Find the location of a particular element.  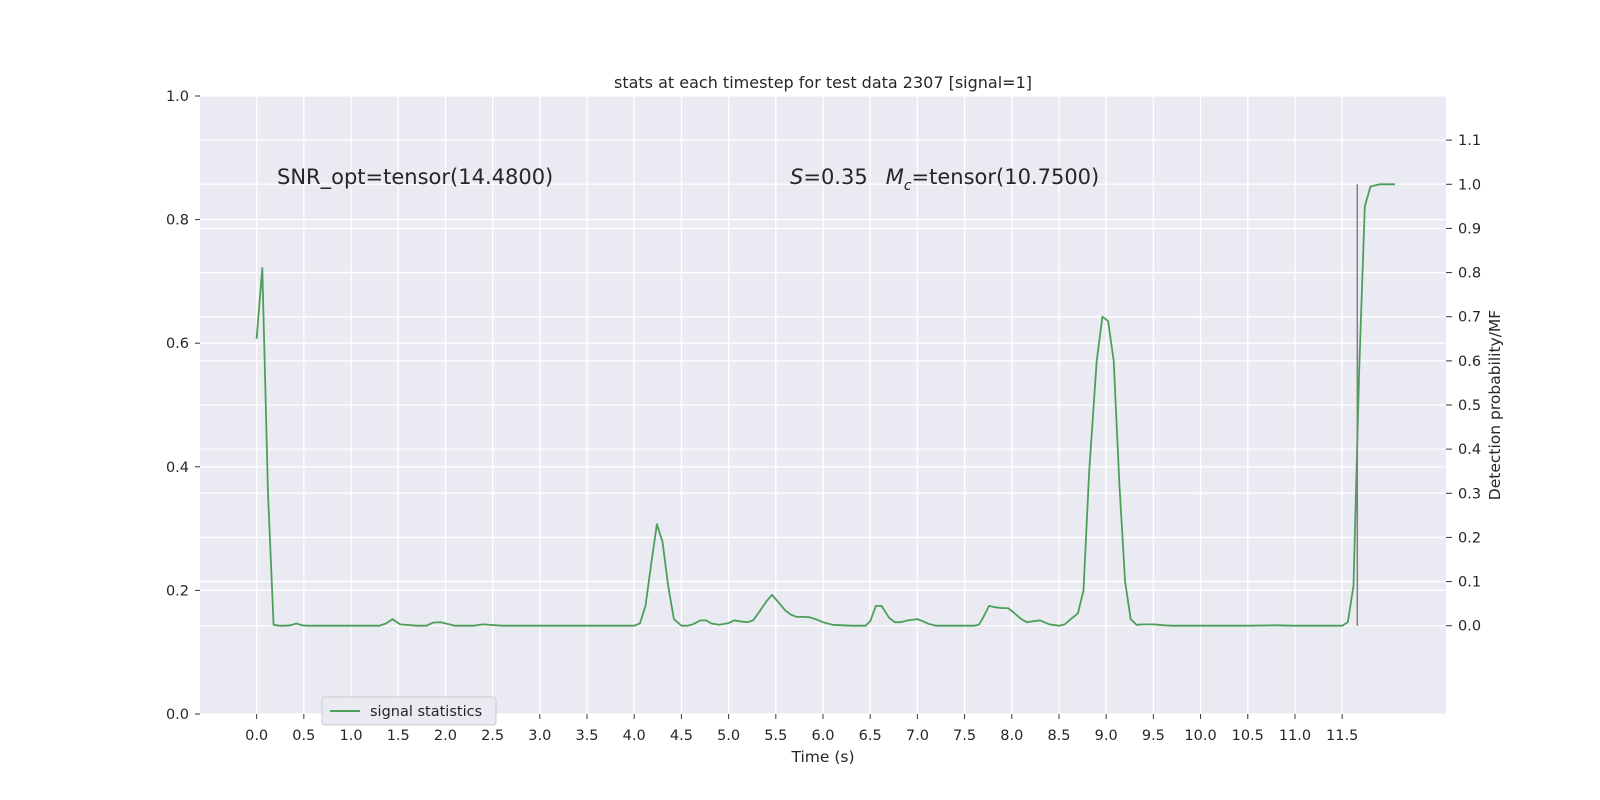

left-y-tick-label-2: 0.4 is located at coordinates (177, 468).